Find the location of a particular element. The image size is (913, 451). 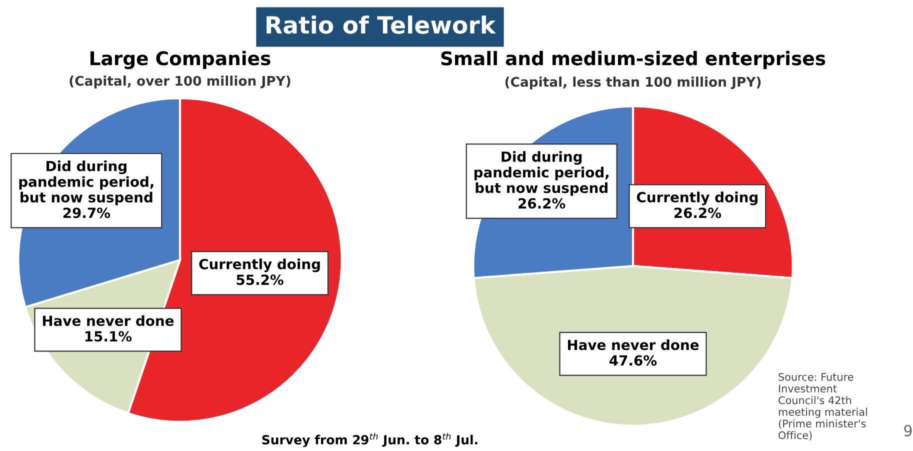

source-note: Source: Future Investment Council's 42th meeting material (Prime minister's Office) is located at coordinates (822, 406).